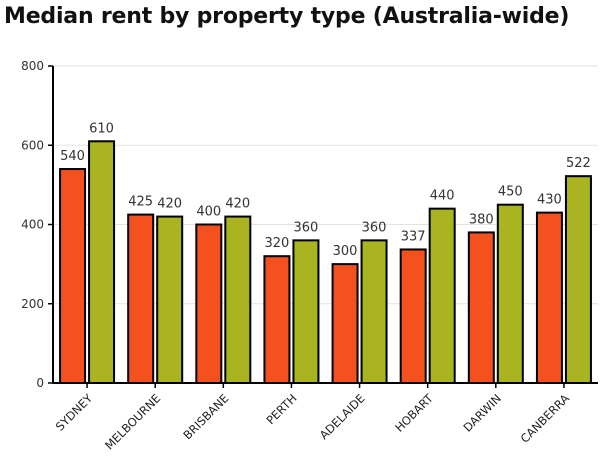 The image size is (611, 467). Describe the element at coordinates (205, 416) in the screenshot. I see `x-tick-label: BRISBANE` at that location.